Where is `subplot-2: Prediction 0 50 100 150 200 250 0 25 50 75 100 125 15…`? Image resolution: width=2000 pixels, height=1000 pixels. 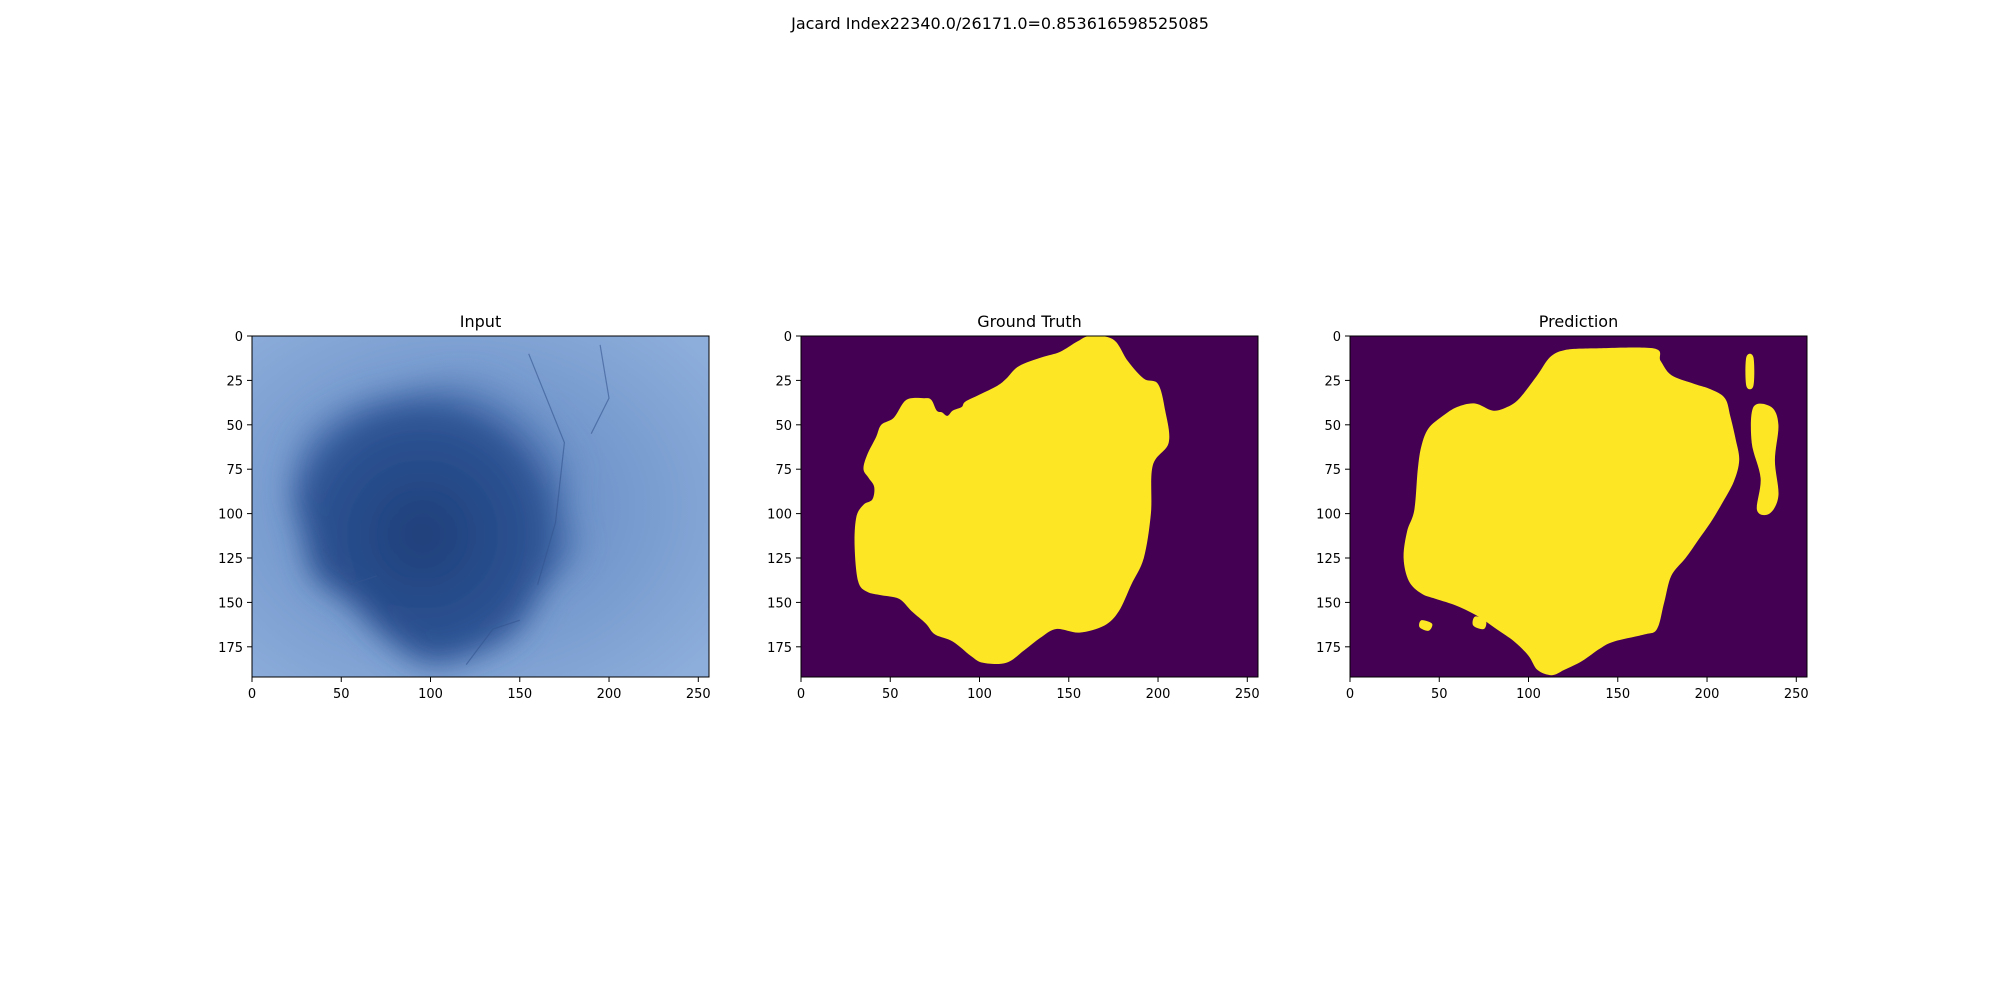 subplot-2: Prediction 0 50 100 150 200 250 0 25 50 75 100 125 15… is located at coordinates (1562, 507).